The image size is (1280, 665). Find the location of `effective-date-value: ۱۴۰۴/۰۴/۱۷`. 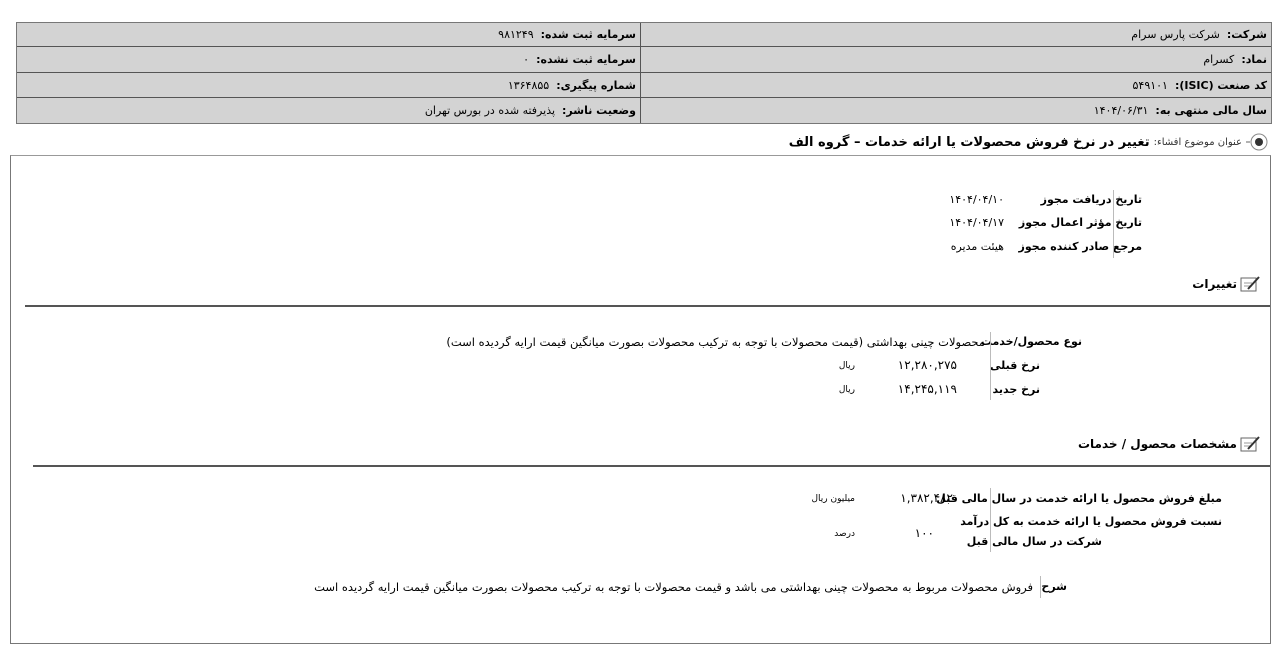

effective-date-value: ۱۴۰۴/۰۴/۱۷ is located at coordinates (976, 222).